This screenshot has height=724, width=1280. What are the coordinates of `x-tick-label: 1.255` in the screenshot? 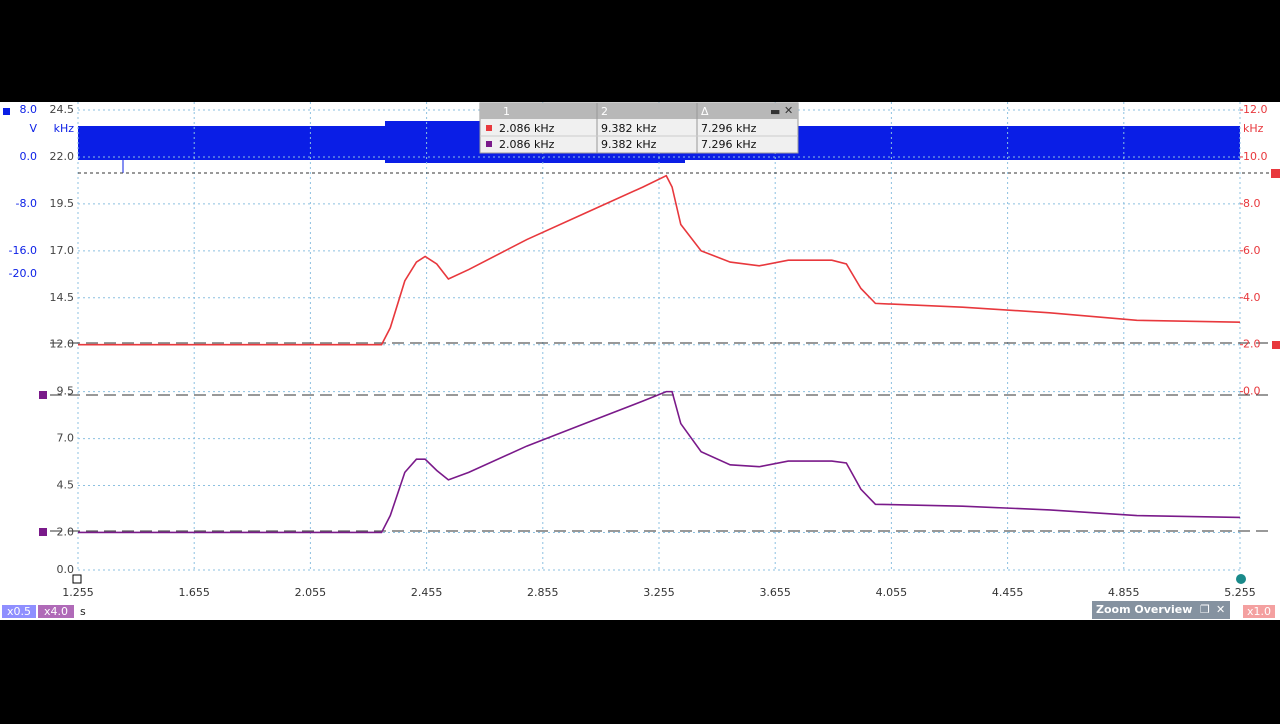 It's located at (78, 592).